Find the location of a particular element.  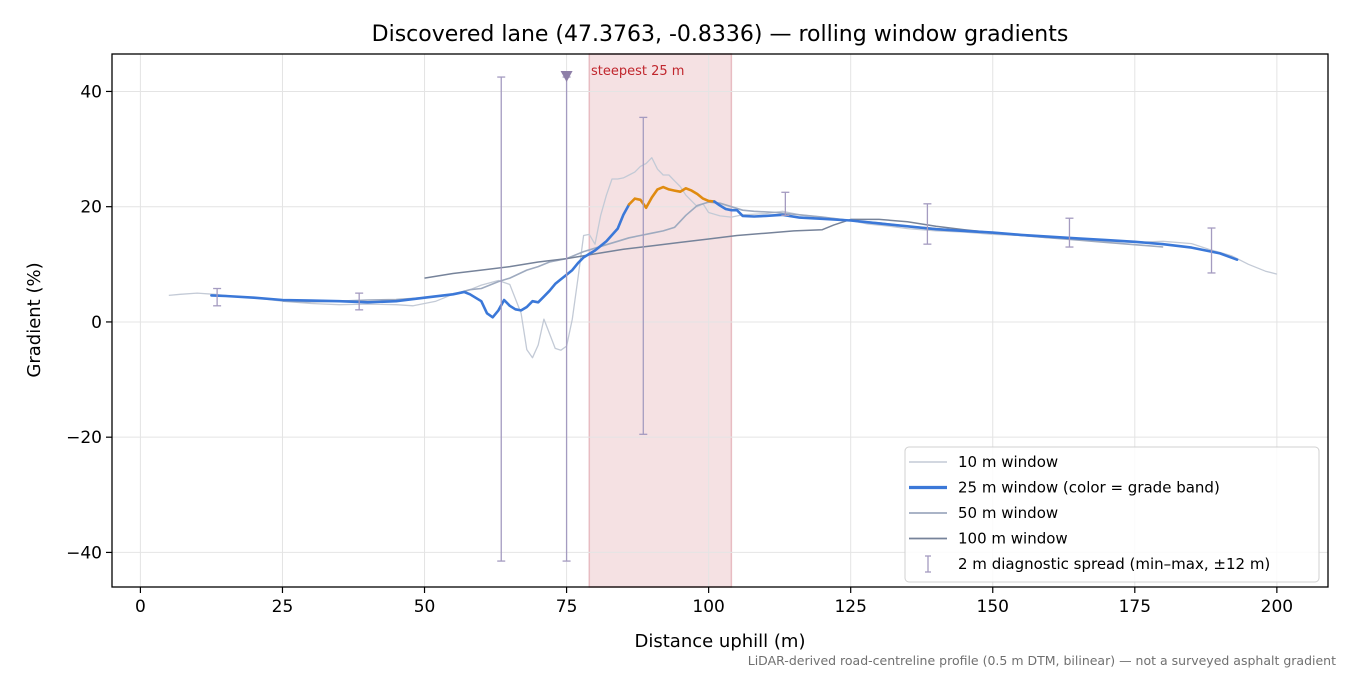

legend-item: 100 m window is located at coordinates (988, 539).